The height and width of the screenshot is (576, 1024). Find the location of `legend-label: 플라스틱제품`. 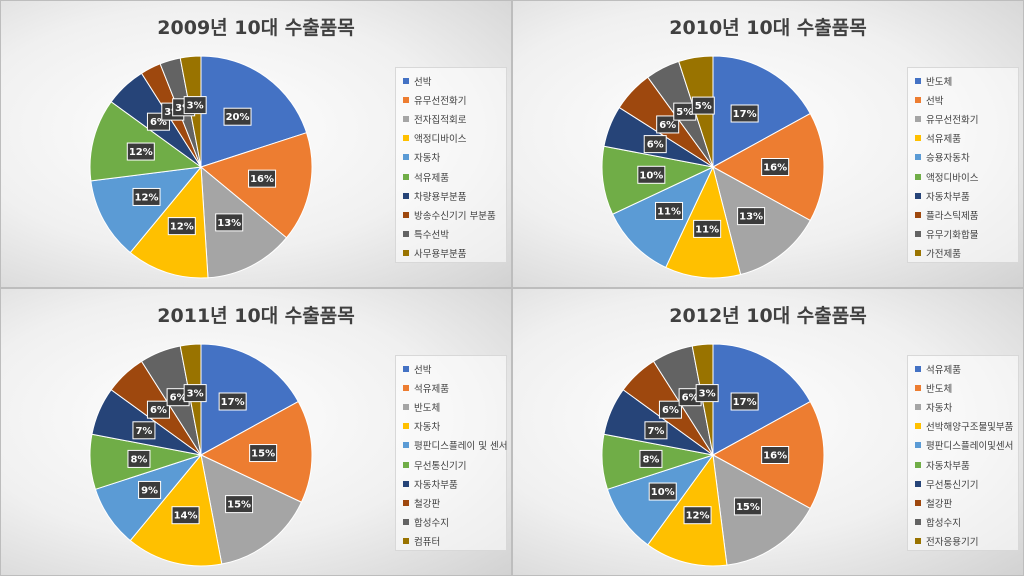

legend-label: 플라스틱제품 is located at coordinates (952, 216).